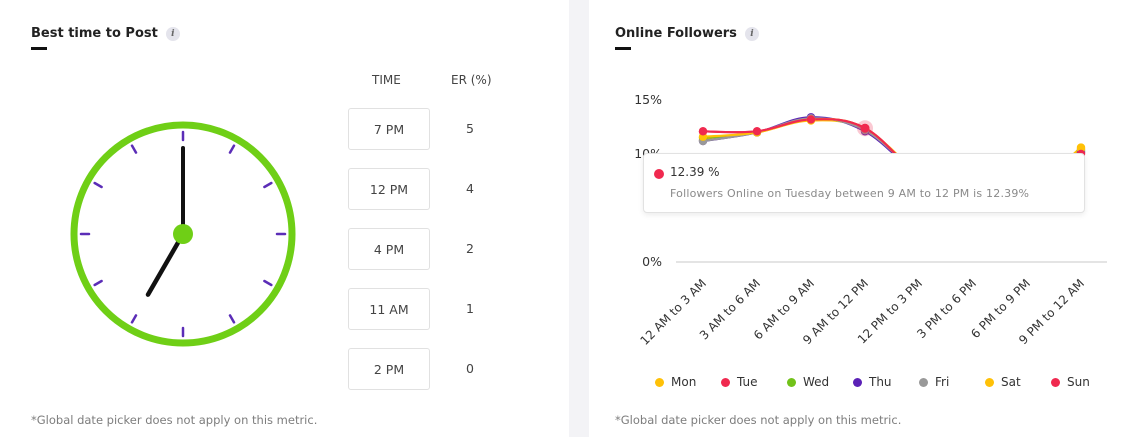  Describe the element at coordinates (1078, 382) in the screenshot. I see `legend-label: Sun` at that location.